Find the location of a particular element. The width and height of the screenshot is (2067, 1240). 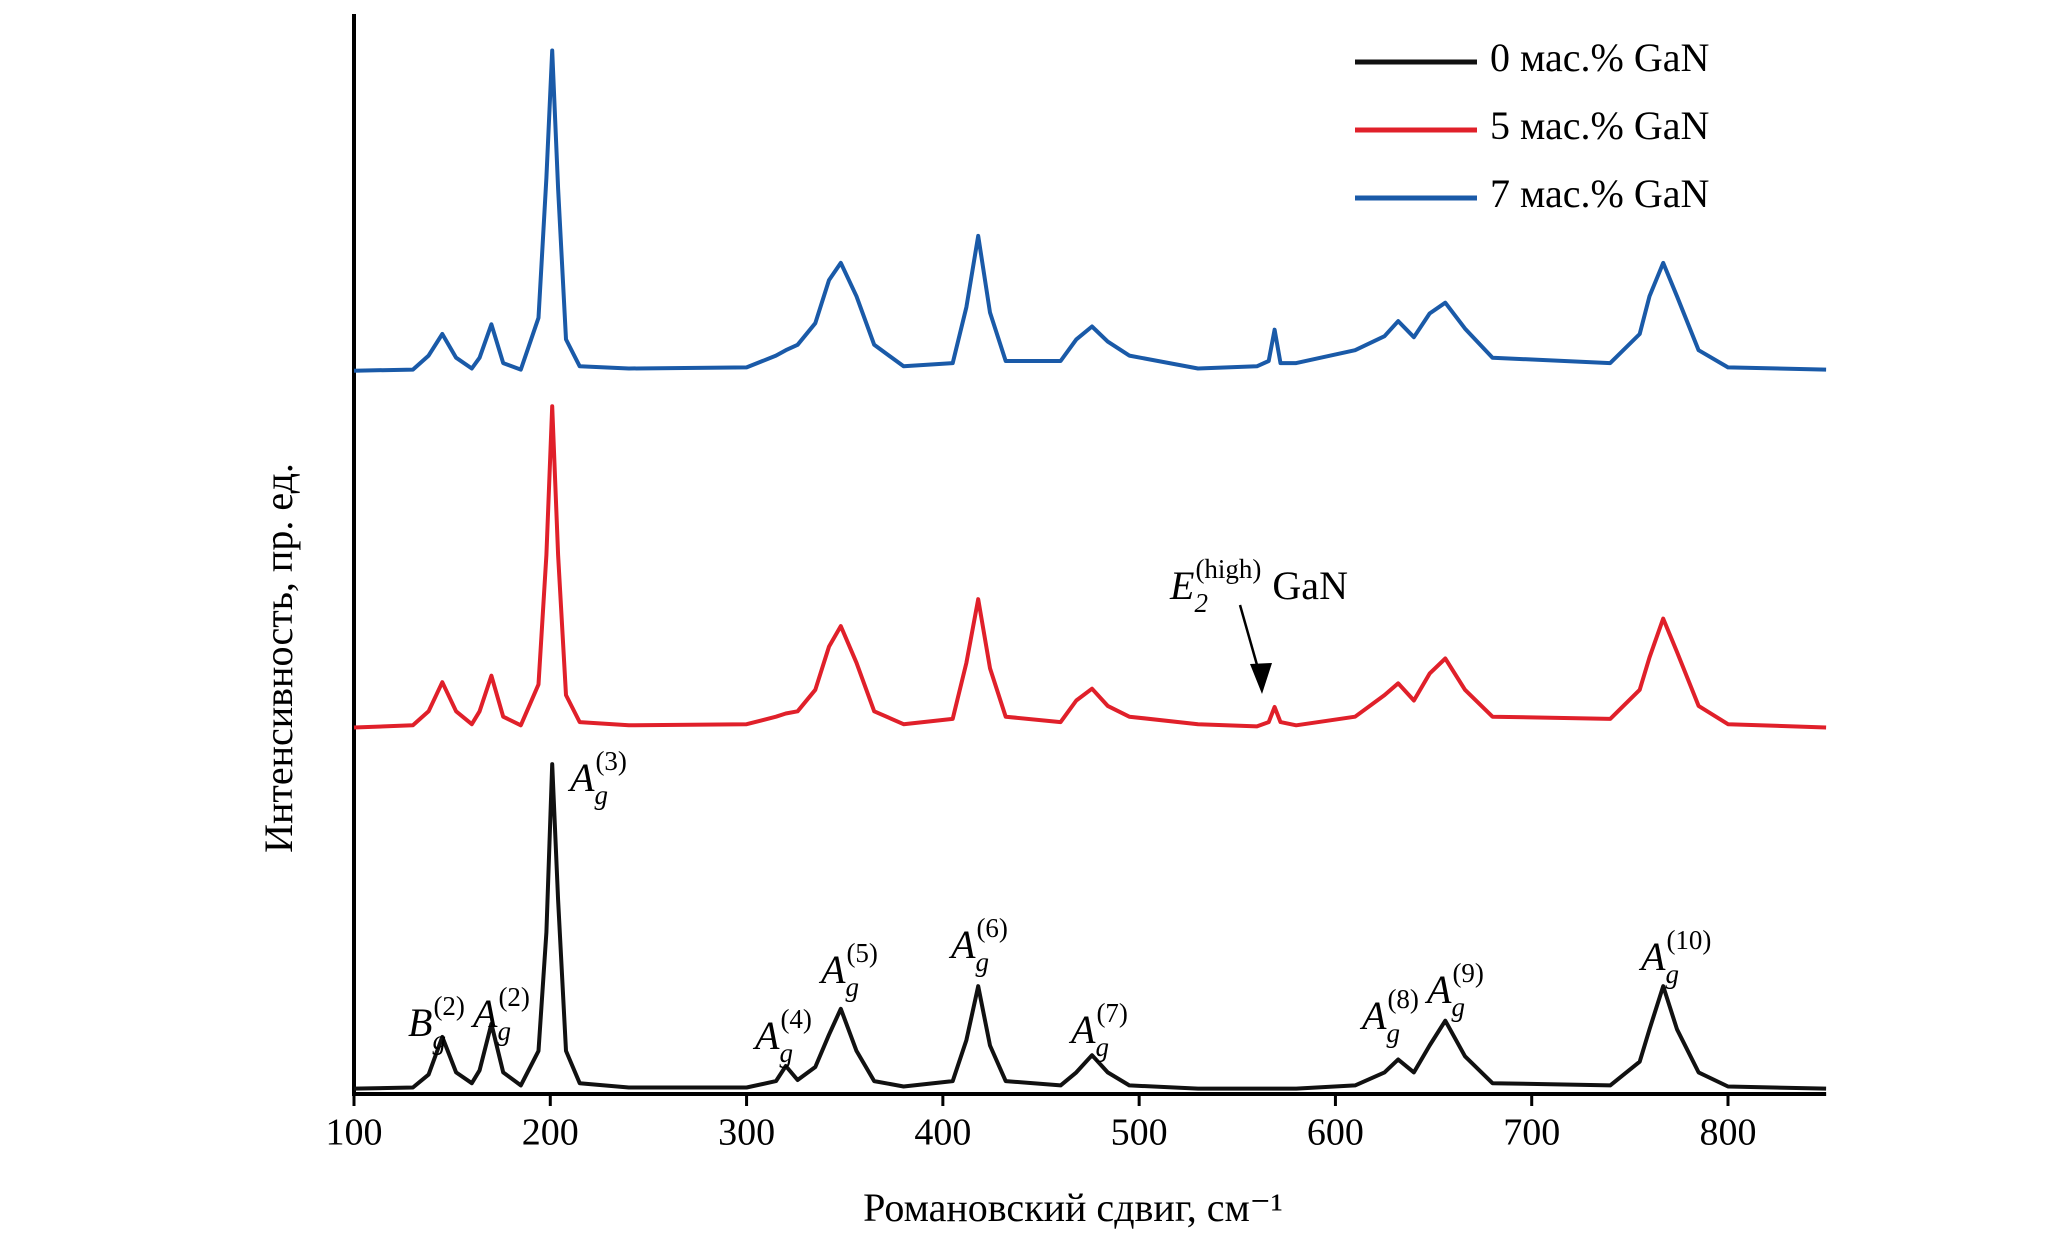

annotation-sup: (8) is located at coordinates (1402, 999).